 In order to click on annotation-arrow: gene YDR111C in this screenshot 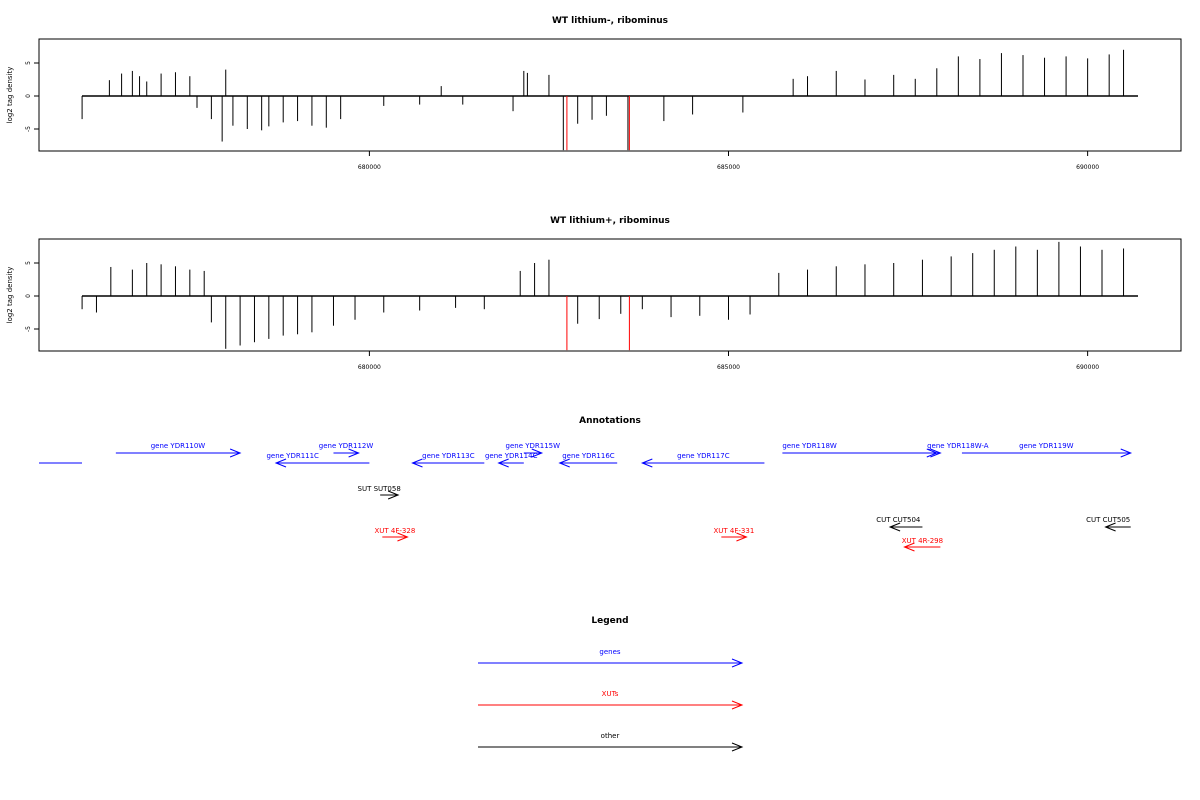, I will do `click(318, 460)`.